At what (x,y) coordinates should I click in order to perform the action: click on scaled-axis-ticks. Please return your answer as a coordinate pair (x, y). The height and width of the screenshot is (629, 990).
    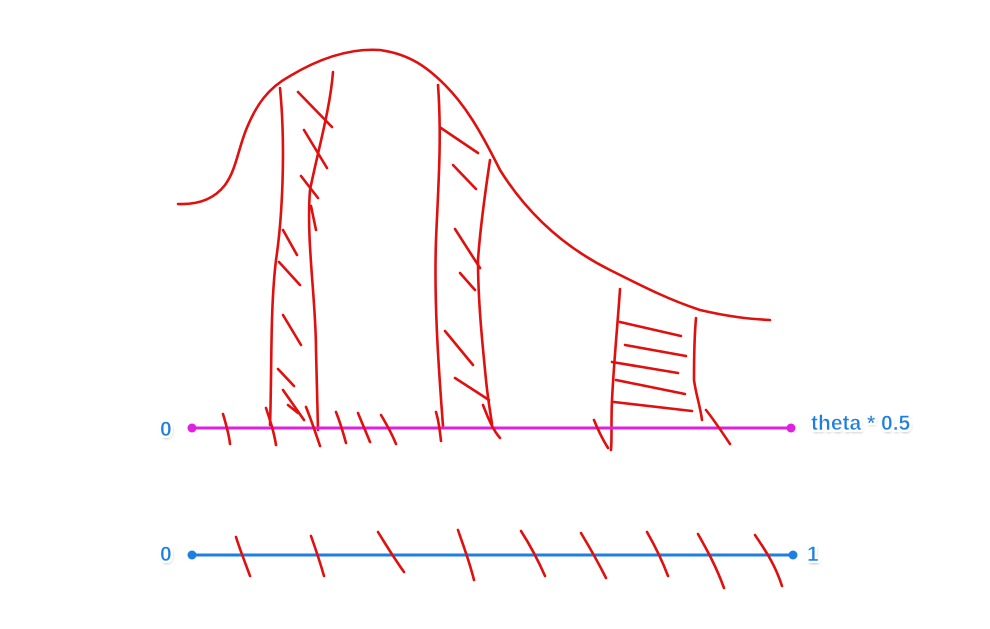
    Looking at the image, I should click on (476, 426).